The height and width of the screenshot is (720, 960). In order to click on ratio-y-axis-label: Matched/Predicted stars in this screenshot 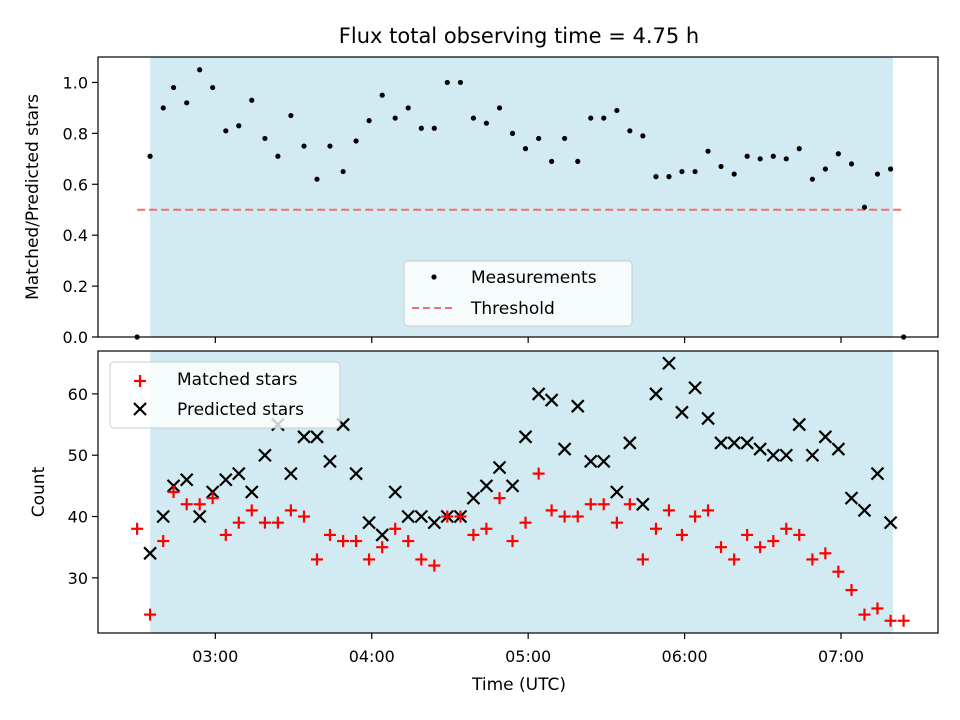, I will do `click(33, 197)`.